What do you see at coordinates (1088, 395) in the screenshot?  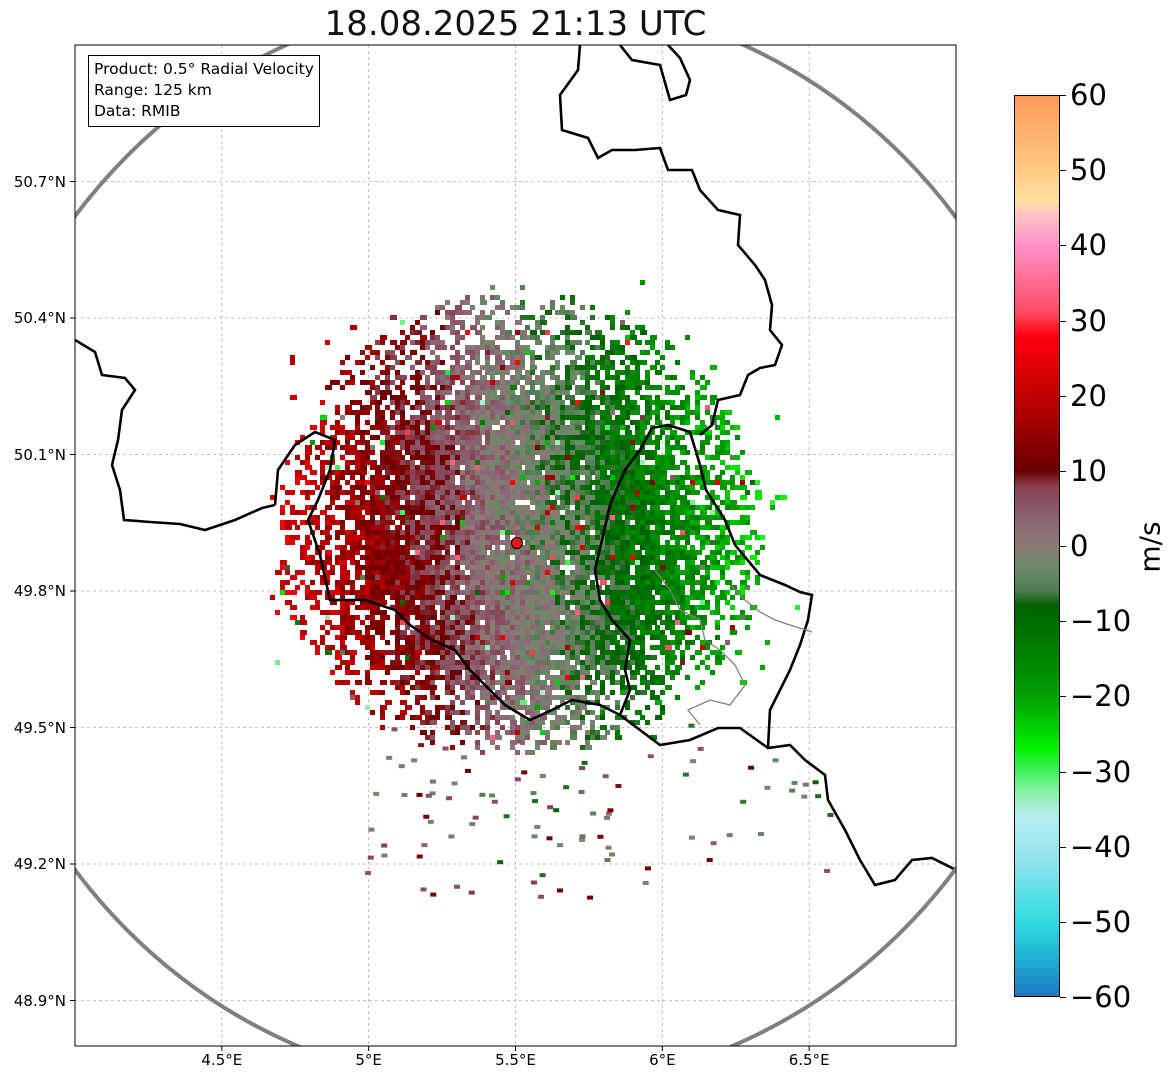 I see `colorbar-tick-label: 20` at bounding box center [1088, 395].